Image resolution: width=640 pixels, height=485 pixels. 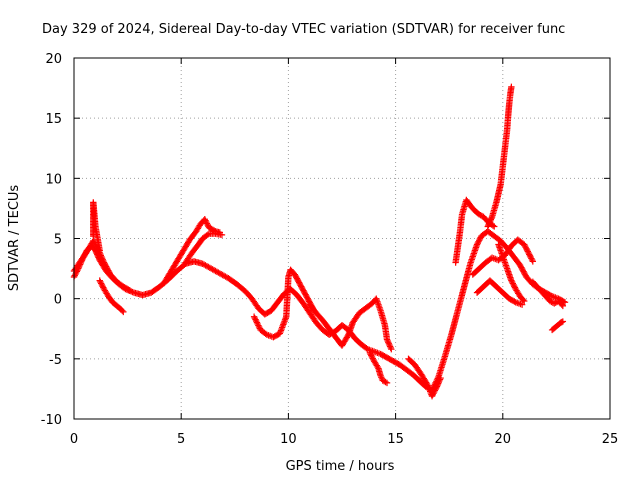 What do you see at coordinates (53, 179) in the screenshot?
I see `y-tick-label: 10` at bounding box center [53, 179].